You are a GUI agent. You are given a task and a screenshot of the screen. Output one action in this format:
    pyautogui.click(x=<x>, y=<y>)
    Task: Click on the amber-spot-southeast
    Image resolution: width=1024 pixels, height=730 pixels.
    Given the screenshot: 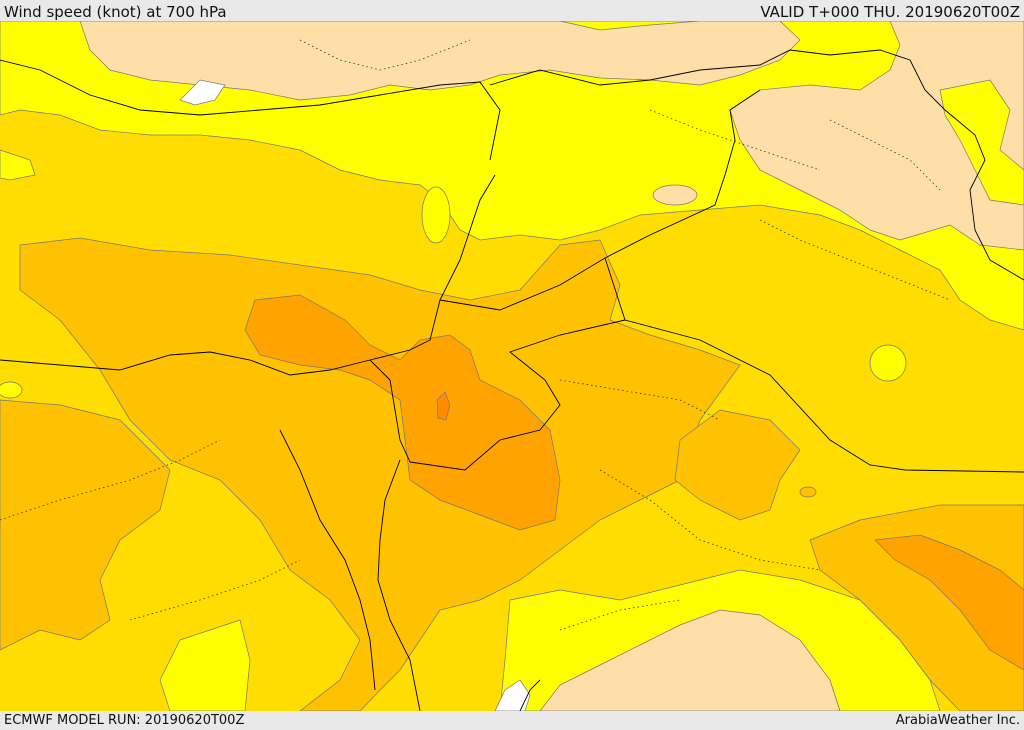 What is the action you would take?
    pyautogui.click(x=808, y=492)
    